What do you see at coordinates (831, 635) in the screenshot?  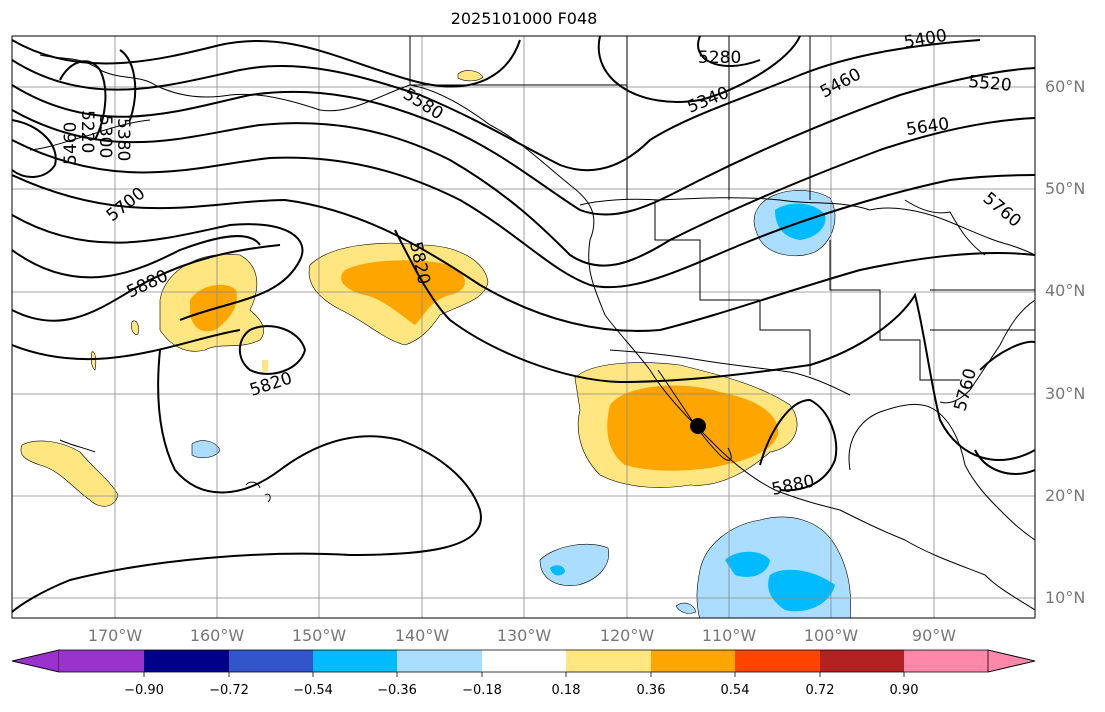 I see `longitude-label: 100°W` at bounding box center [831, 635].